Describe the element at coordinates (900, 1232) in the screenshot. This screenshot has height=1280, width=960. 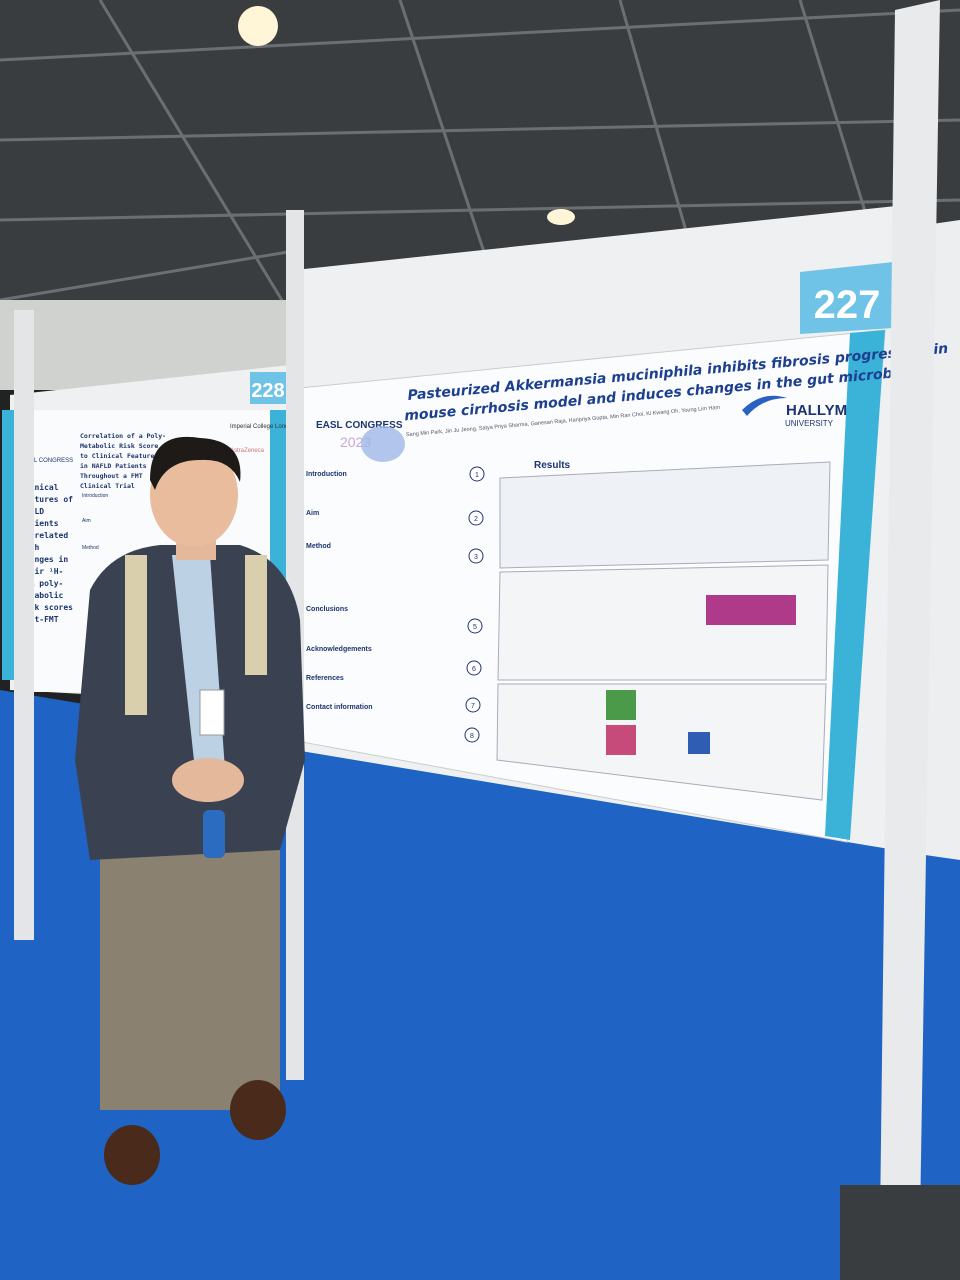
I see `bag` at that location.